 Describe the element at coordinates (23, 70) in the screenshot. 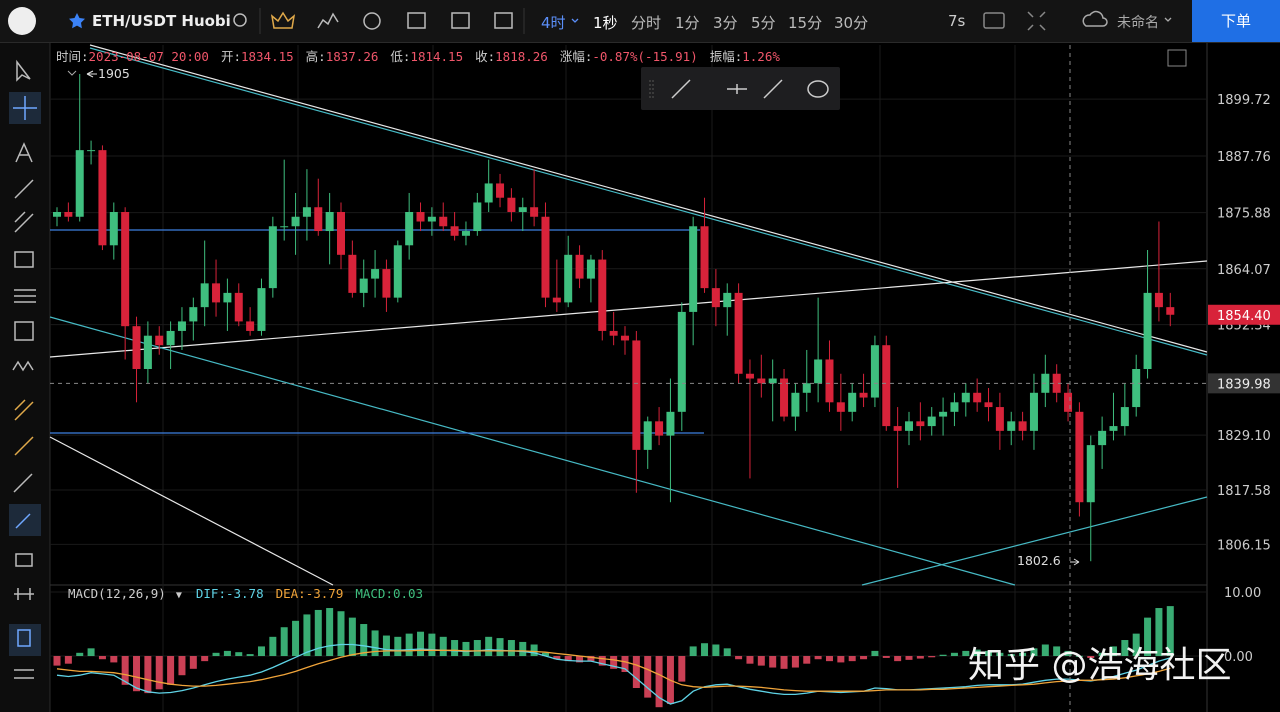

I see `cursor-tool` at that location.